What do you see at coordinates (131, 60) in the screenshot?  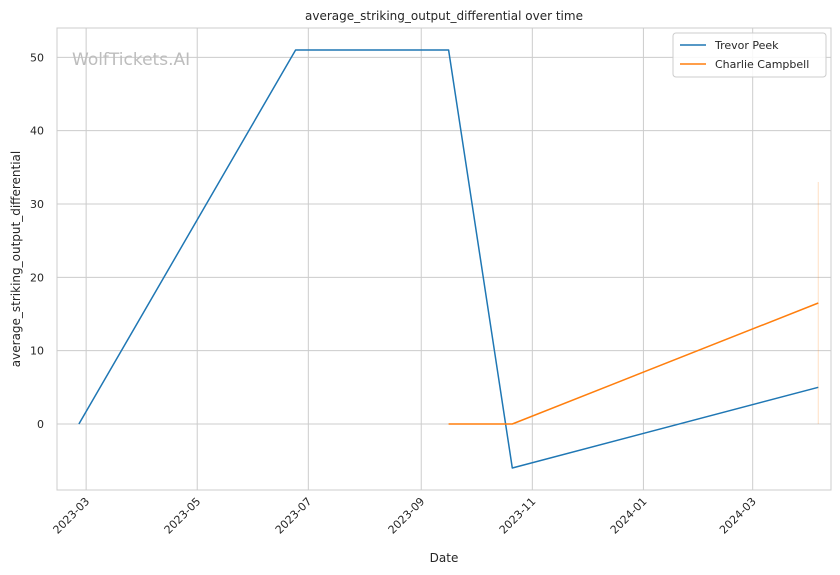 I see `watermark: WolfTickets.AI` at bounding box center [131, 60].